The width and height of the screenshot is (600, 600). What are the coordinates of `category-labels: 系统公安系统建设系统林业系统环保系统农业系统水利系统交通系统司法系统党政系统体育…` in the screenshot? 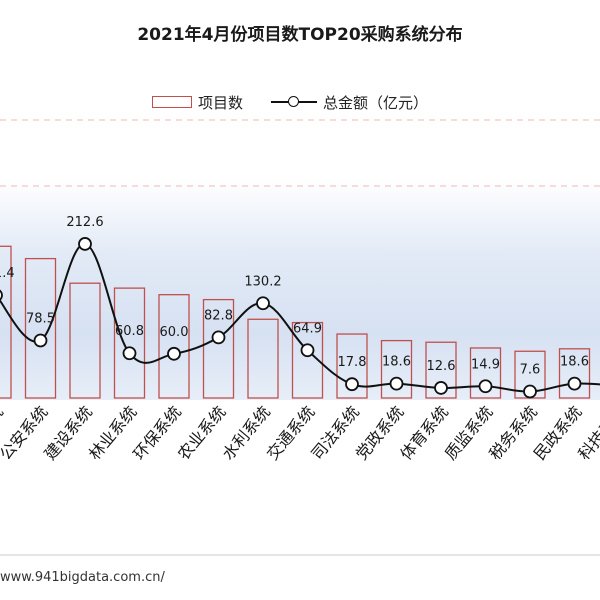 It's located at (300, 432).